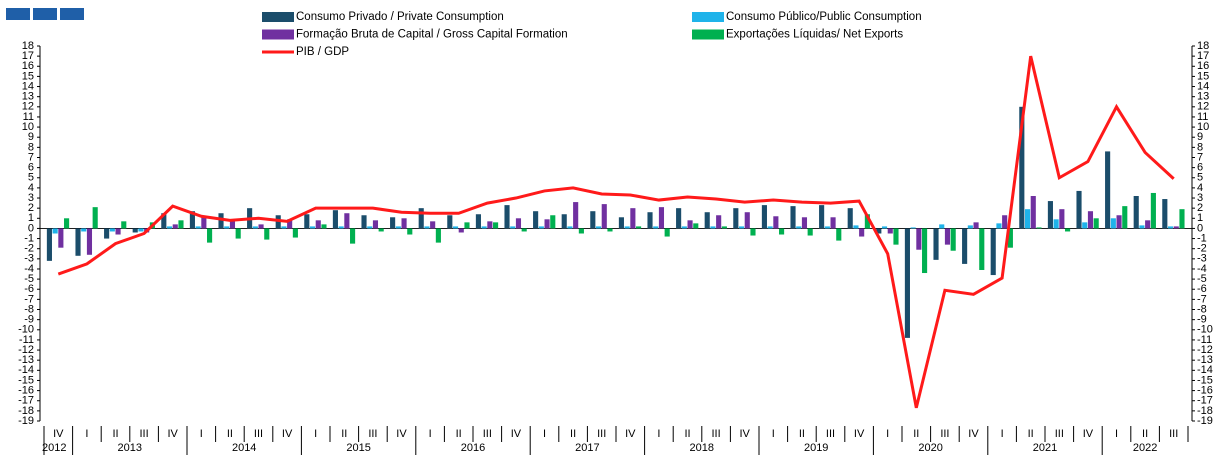 Image resolution: width=1218 pixels, height=455 pixels. What do you see at coordinates (1200, 178) in the screenshot?
I see `y2-tick-label: 5` at bounding box center [1200, 178].